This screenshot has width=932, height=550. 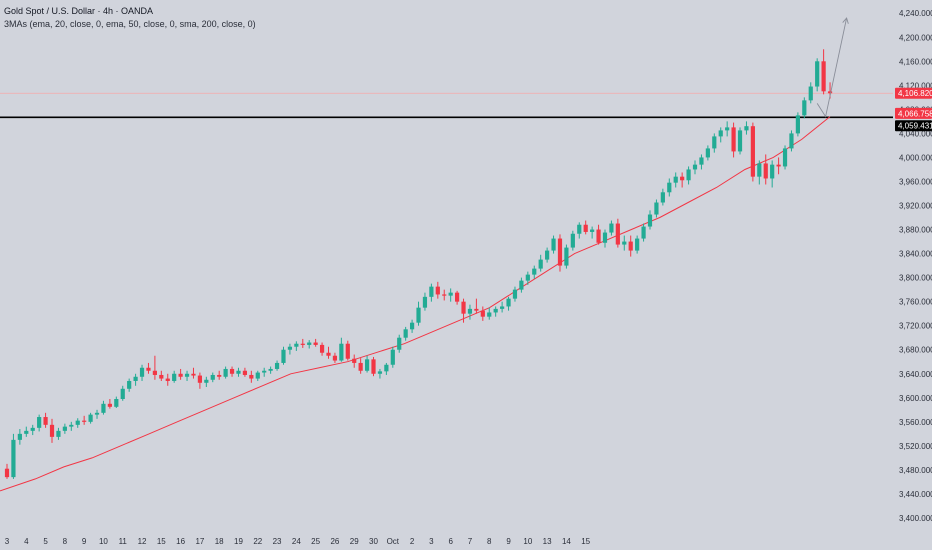 What do you see at coordinates (915, 470) in the screenshot?
I see `y-tick-label: 3,480.000` at bounding box center [915, 470].